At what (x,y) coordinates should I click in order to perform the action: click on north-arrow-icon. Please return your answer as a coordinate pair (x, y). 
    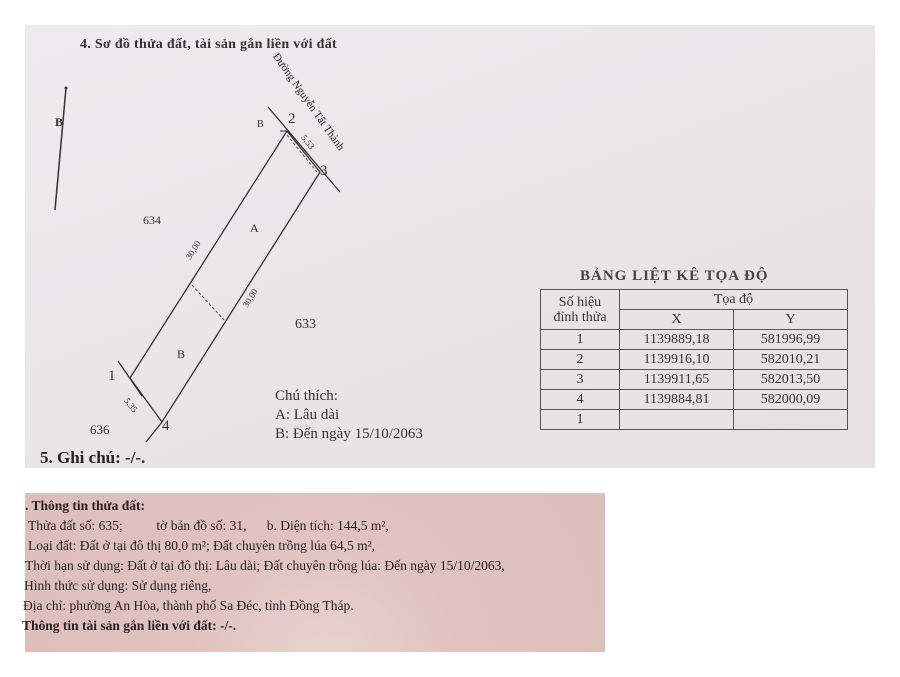
    Looking at the image, I should click on (60, 149).